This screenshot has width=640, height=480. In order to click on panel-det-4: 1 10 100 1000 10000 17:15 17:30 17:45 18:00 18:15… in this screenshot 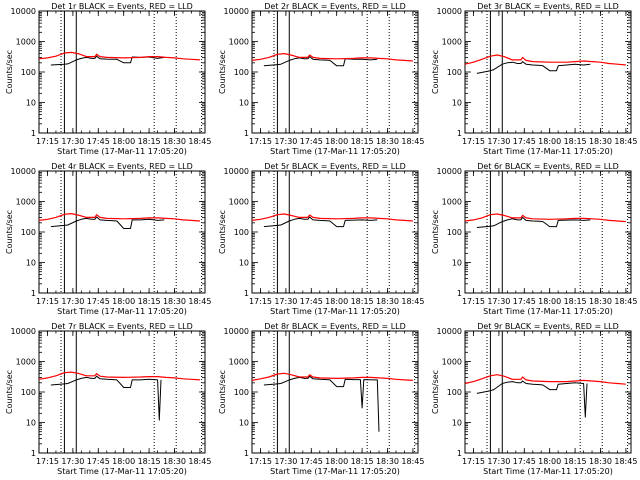, I will do `click(108, 239)`.